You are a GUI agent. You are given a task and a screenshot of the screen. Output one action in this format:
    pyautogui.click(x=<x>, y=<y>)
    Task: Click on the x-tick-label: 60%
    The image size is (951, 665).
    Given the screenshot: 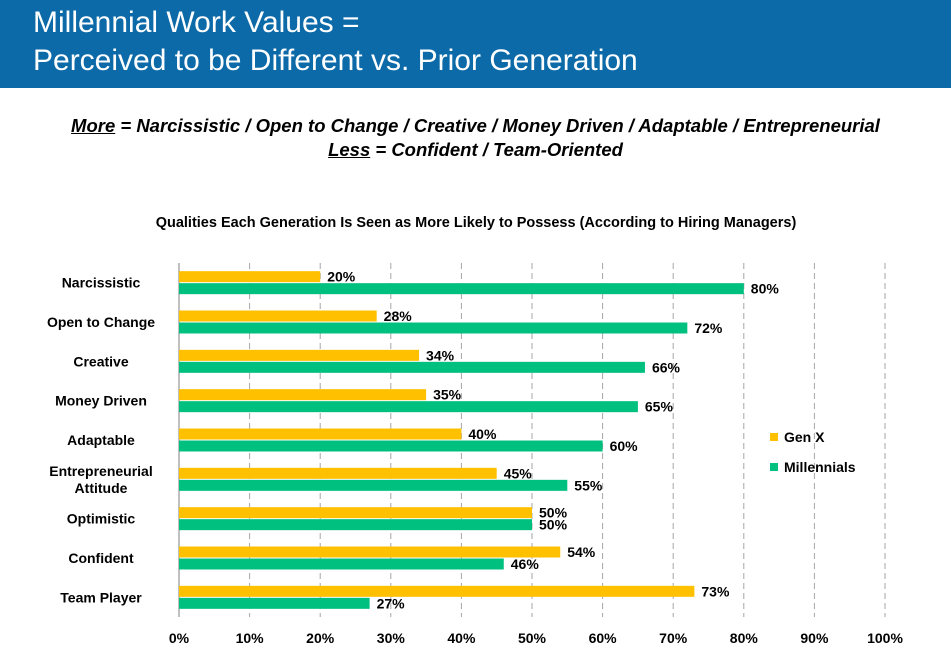 What is the action you would take?
    pyautogui.click(x=603, y=638)
    